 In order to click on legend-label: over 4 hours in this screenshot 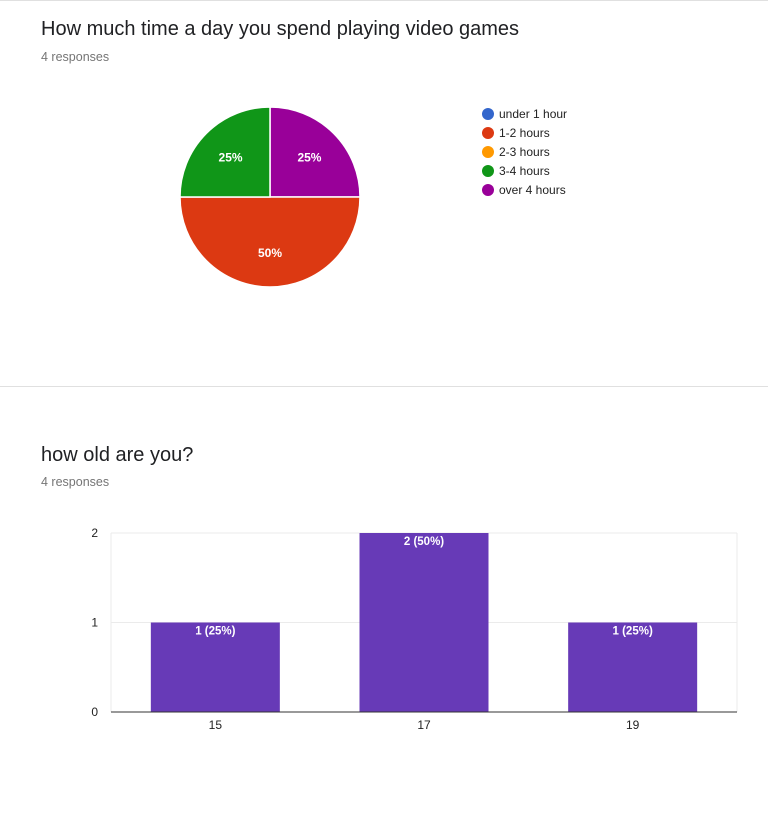, I will do `click(532, 189)`.